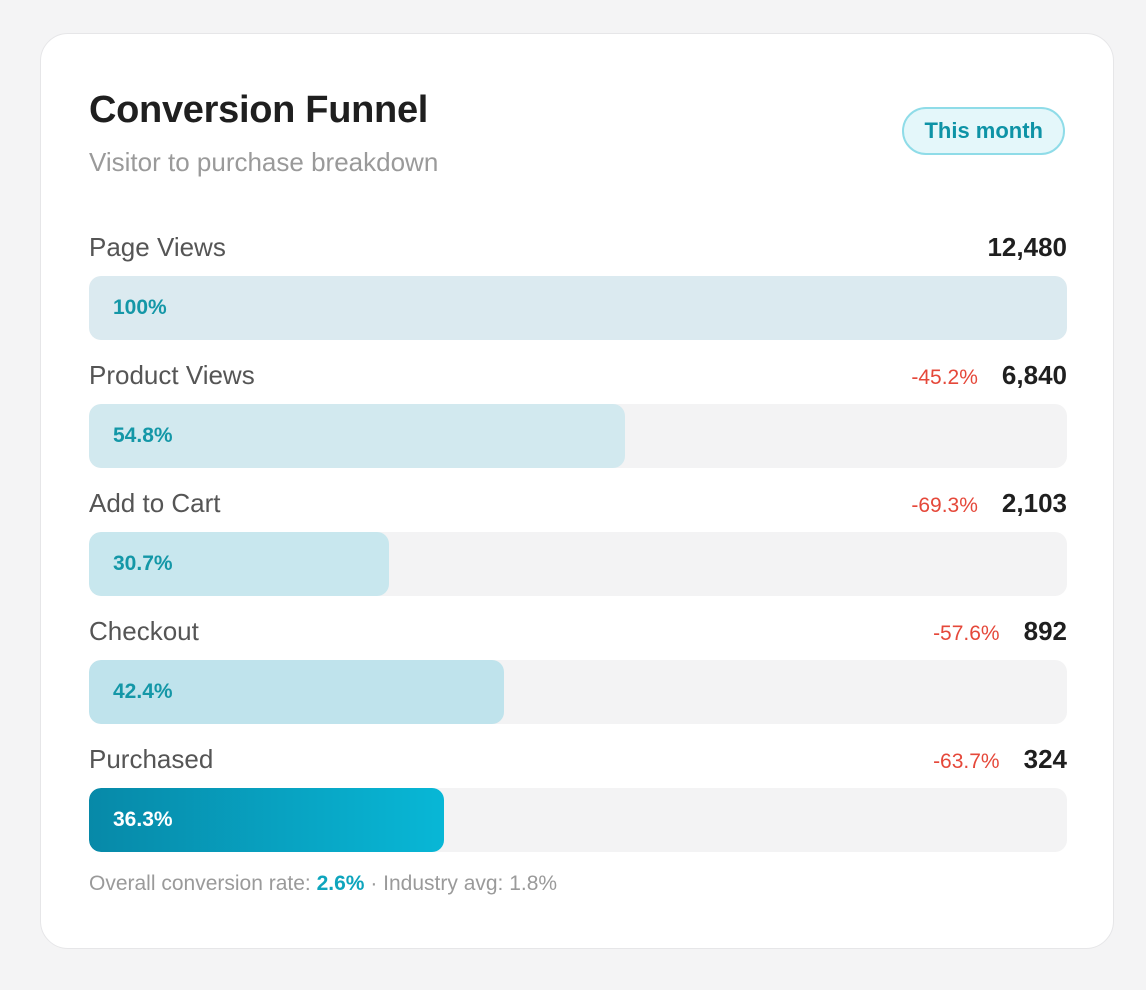  What do you see at coordinates (143, 819) in the screenshot?
I see `stage-percent-label: 36.3%` at bounding box center [143, 819].